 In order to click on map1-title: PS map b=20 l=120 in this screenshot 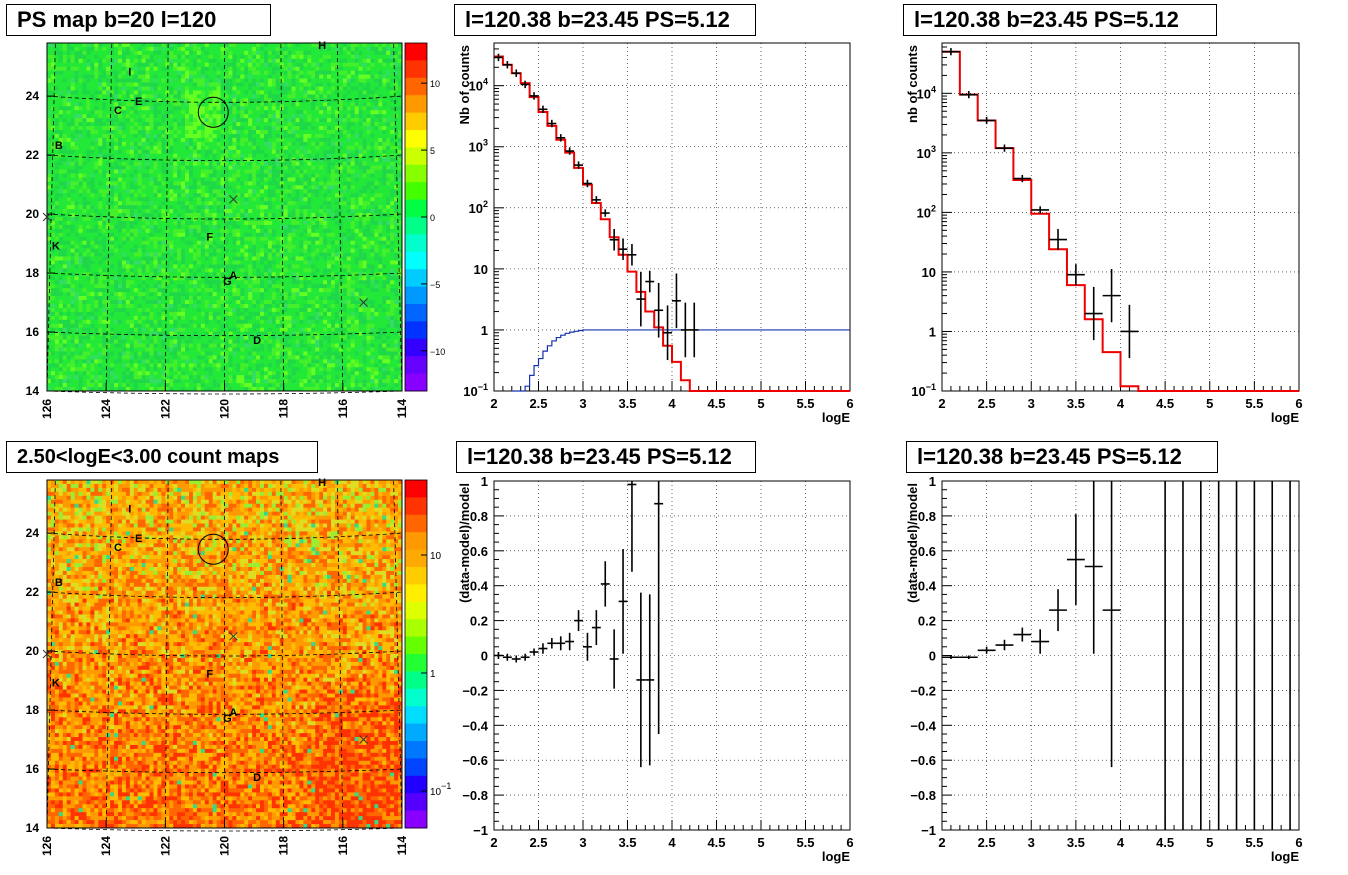, I will do `click(138, 20)`.